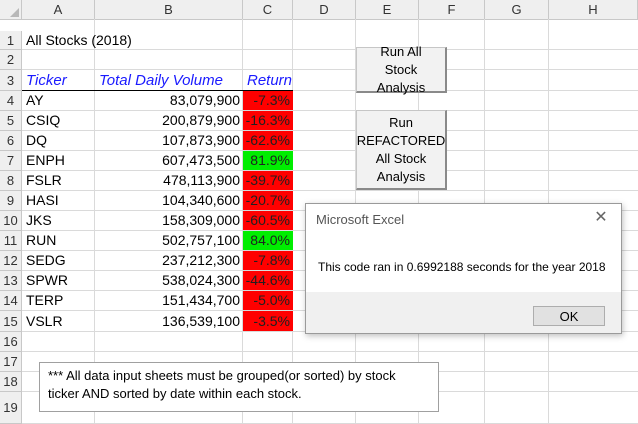 The image size is (638, 424). What do you see at coordinates (11, 321) in the screenshot?
I see `row-header-15: 15` at bounding box center [11, 321].